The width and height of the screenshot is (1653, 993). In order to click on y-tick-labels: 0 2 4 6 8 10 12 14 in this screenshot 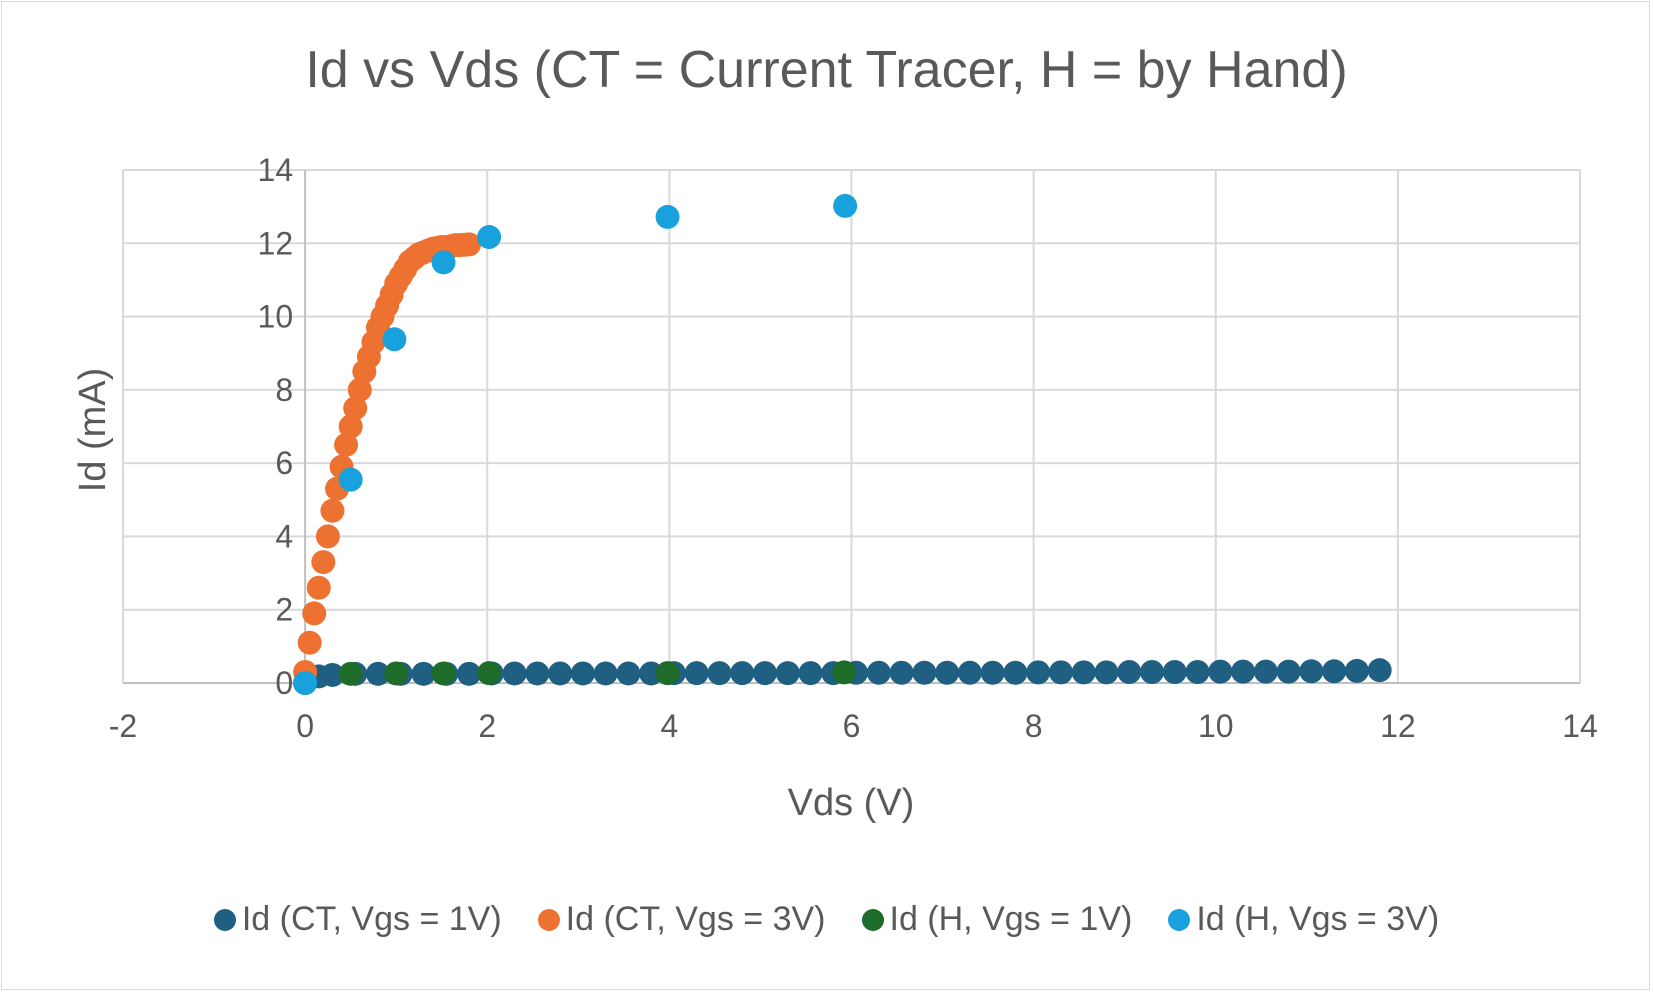, I will do `click(276, 426)`.